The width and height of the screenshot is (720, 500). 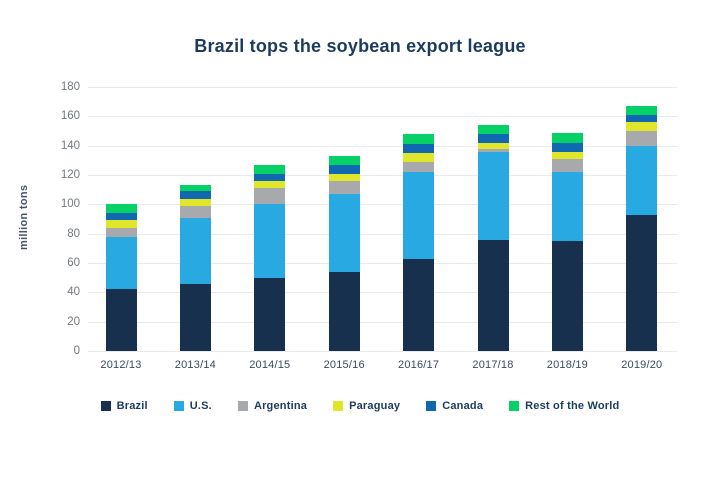 I want to click on legend-label: U.S., so click(x=200, y=406).